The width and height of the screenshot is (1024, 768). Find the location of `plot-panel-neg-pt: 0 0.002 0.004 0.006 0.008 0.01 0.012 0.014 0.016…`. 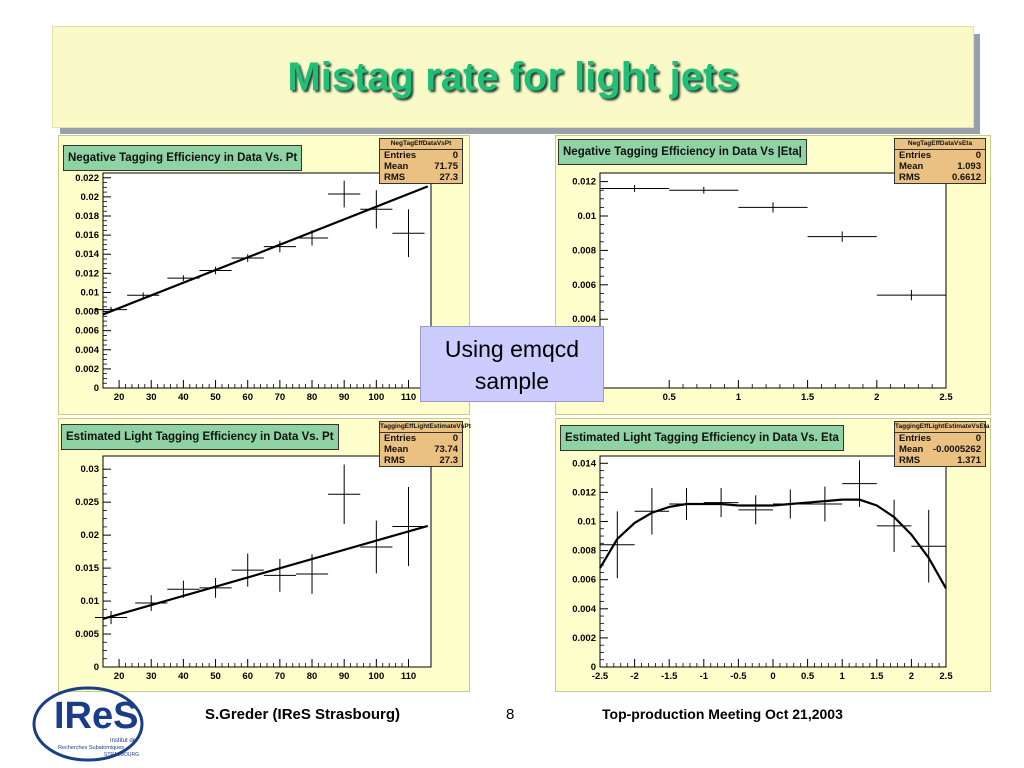

plot-panel-neg-pt: 0 0.002 0.004 0.006 0.008 0.01 0.012 0.014 0.016… is located at coordinates (264, 275).